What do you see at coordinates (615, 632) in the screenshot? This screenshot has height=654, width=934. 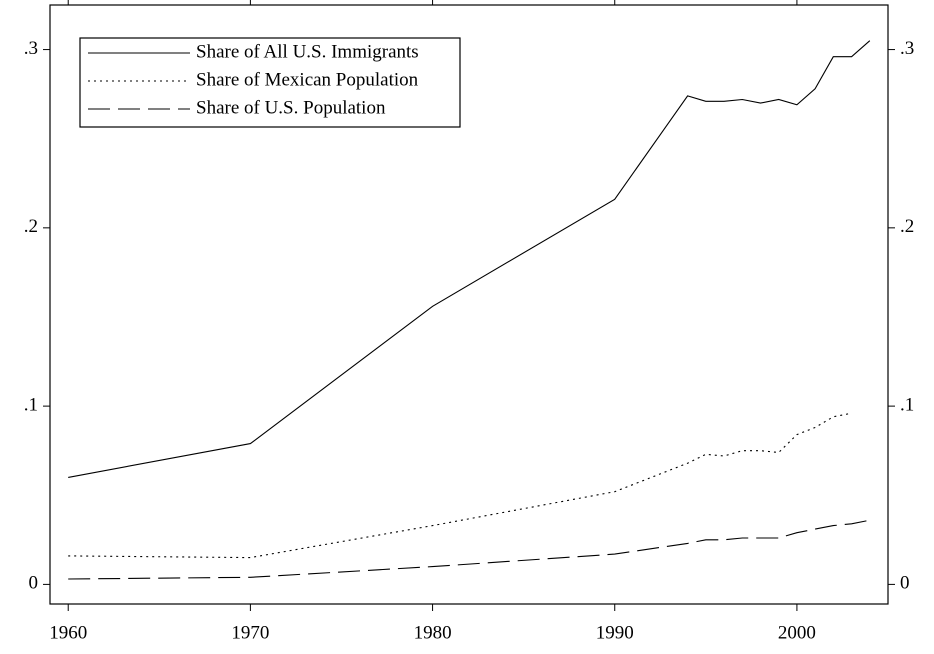 I see `x-tick-label: 1990` at bounding box center [615, 632].